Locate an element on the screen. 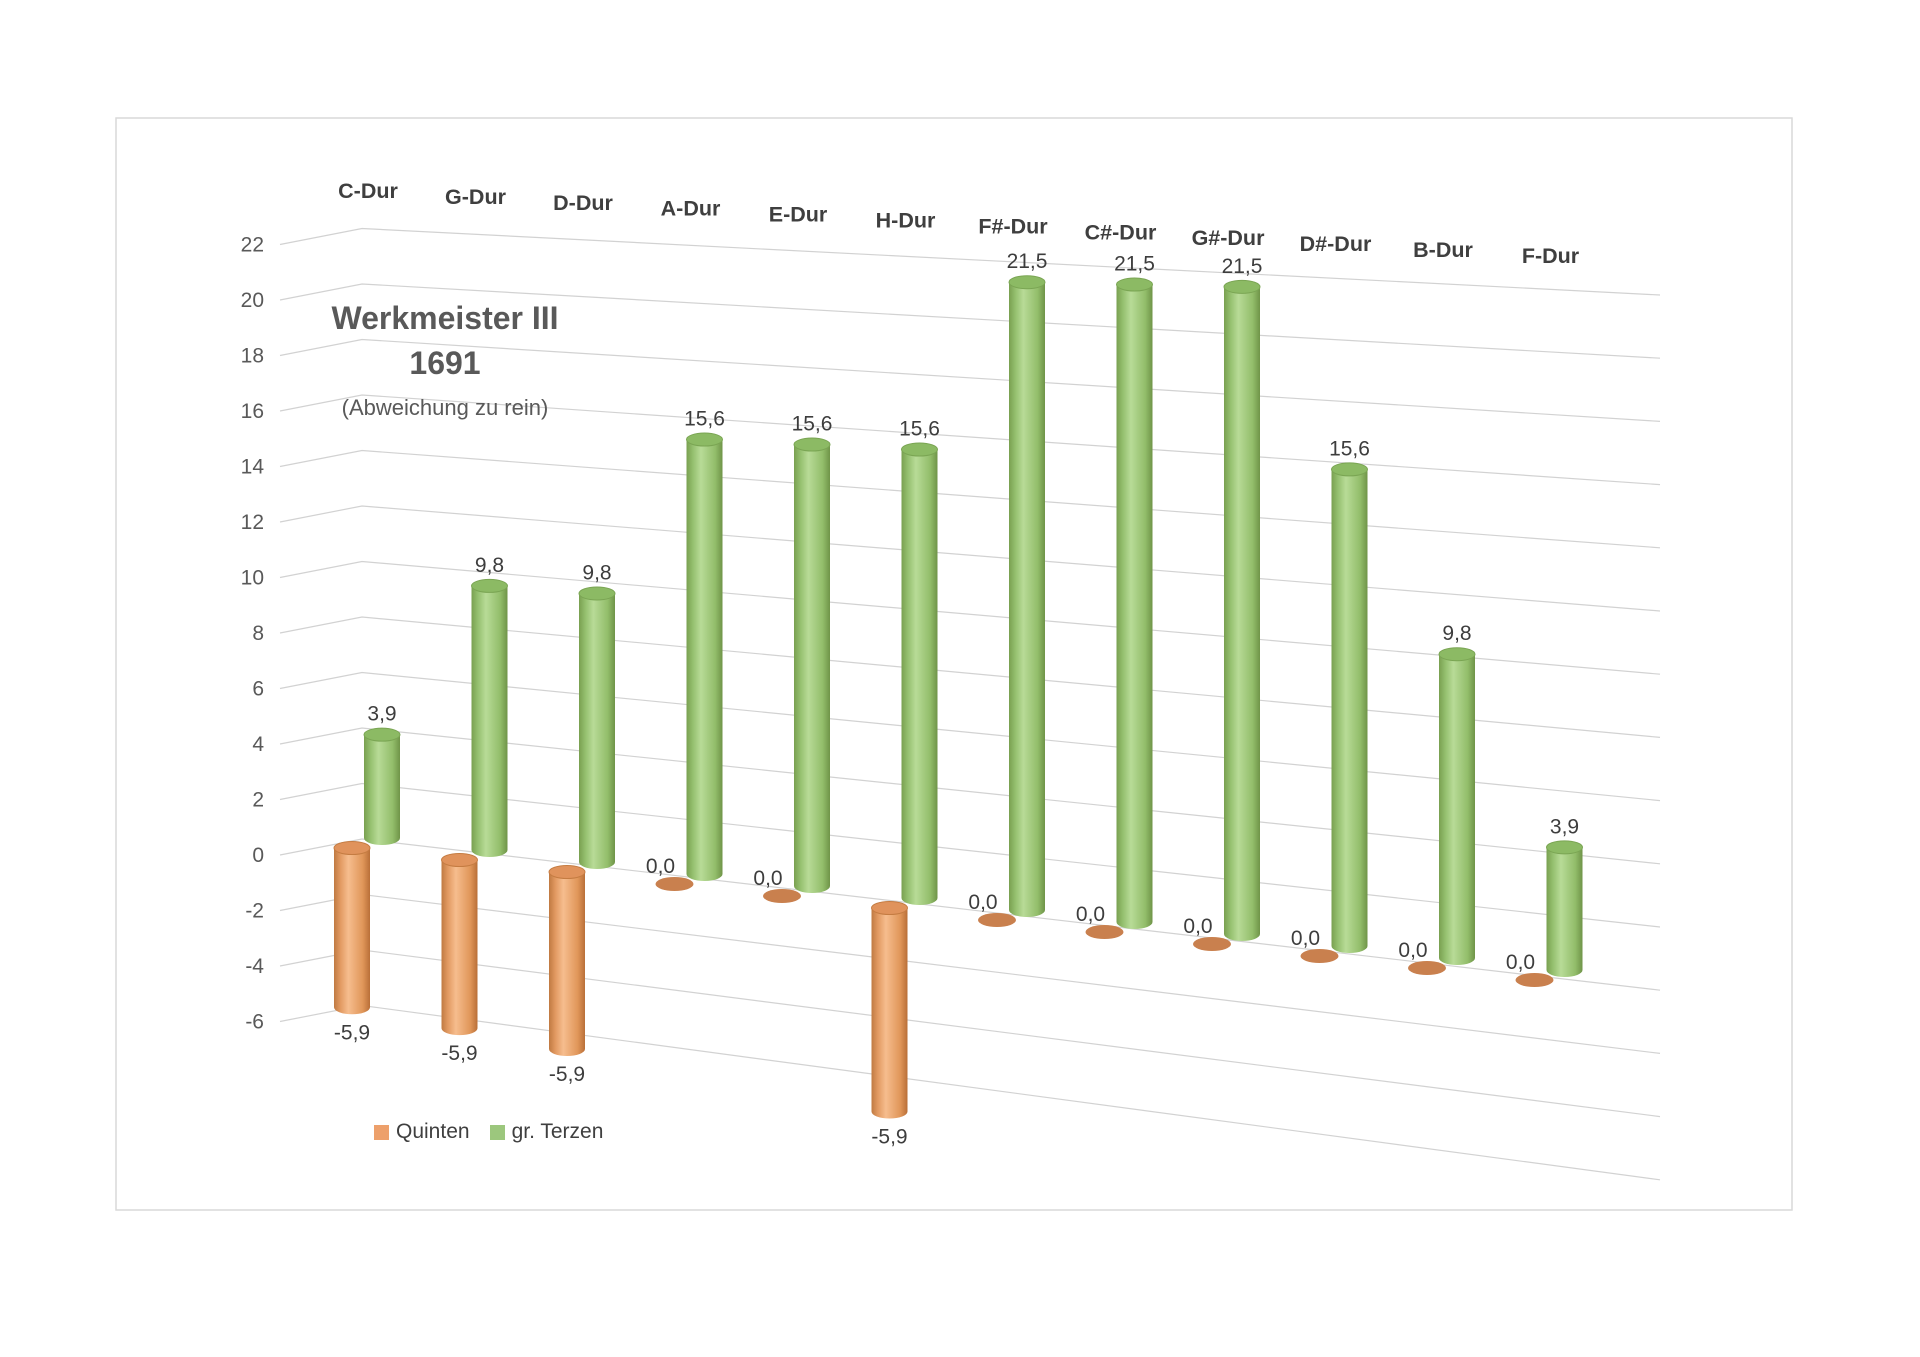 The height and width of the screenshot is (1357, 1920). chart-title: Werkmeister III is located at coordinates (445, 318).